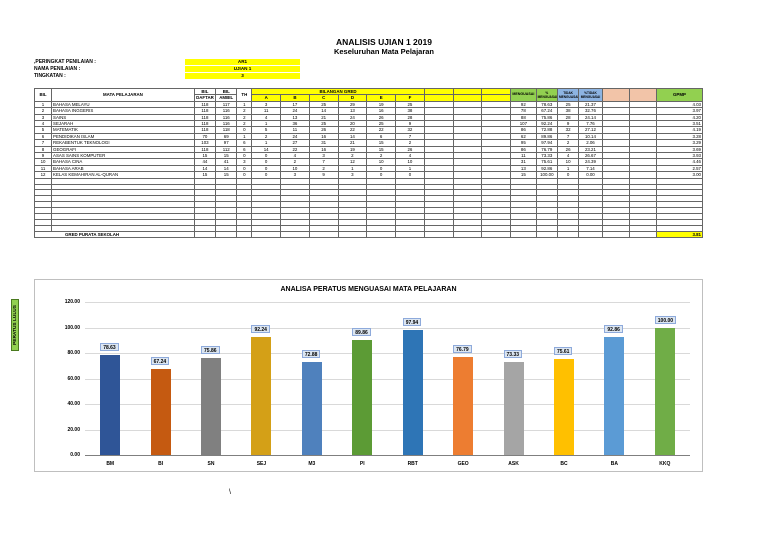 Image resolution: width=768 pixels, height=543 pixels. I want to click on chart-gridline, so click(387, 328).